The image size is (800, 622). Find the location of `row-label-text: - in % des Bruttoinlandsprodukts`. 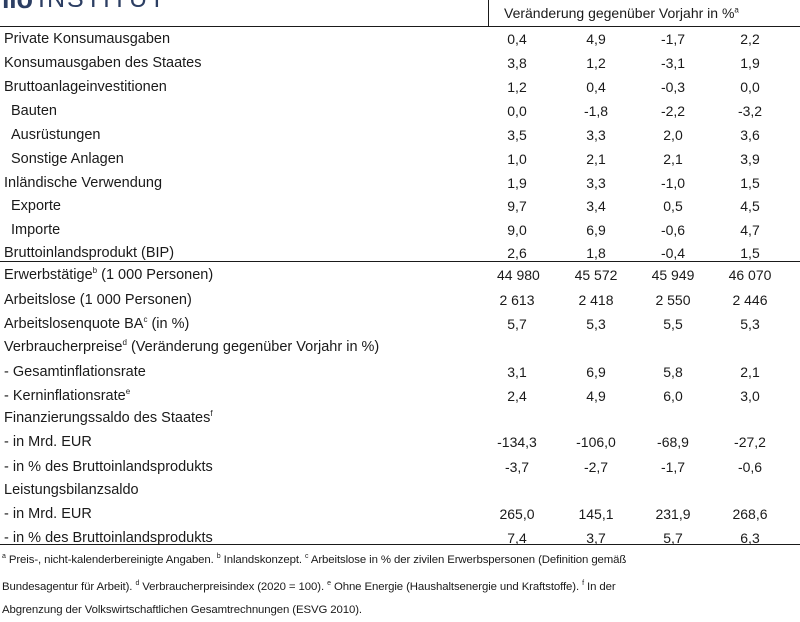

row-label-text: - in % des Bruttoinlandsprodukts is located at coordinates (108, 466).